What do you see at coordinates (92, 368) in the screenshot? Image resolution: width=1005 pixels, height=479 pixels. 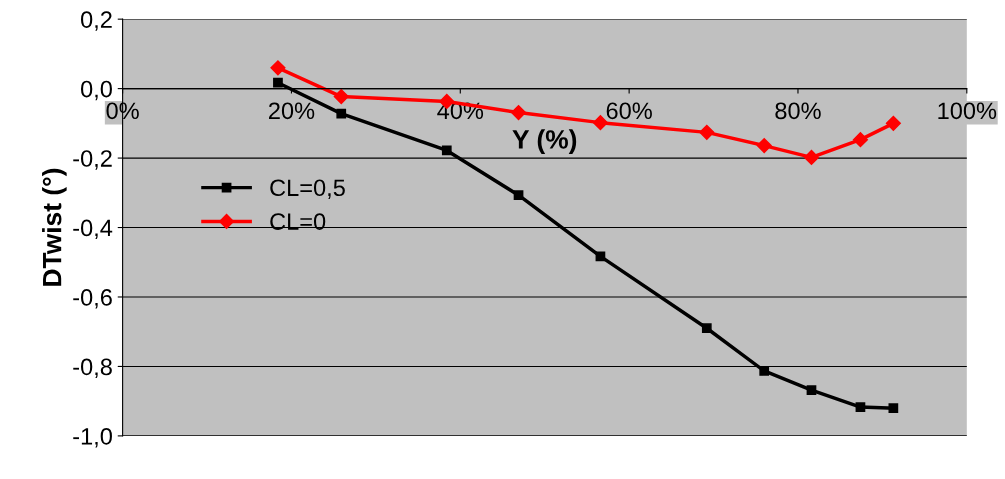 I see `y-tick-label: -0,8` at bounding box center [92, 368].